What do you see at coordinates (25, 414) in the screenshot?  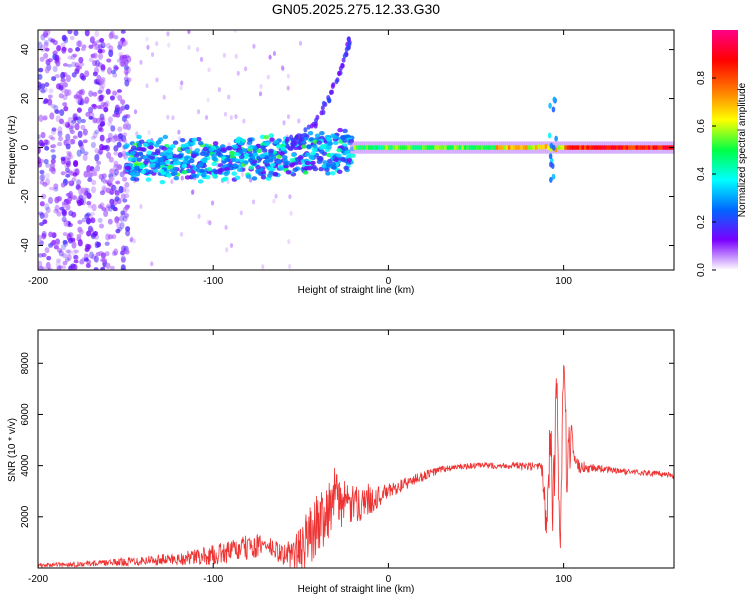 I see `y-tick-label: 6000` at bounding box center [25, 414].